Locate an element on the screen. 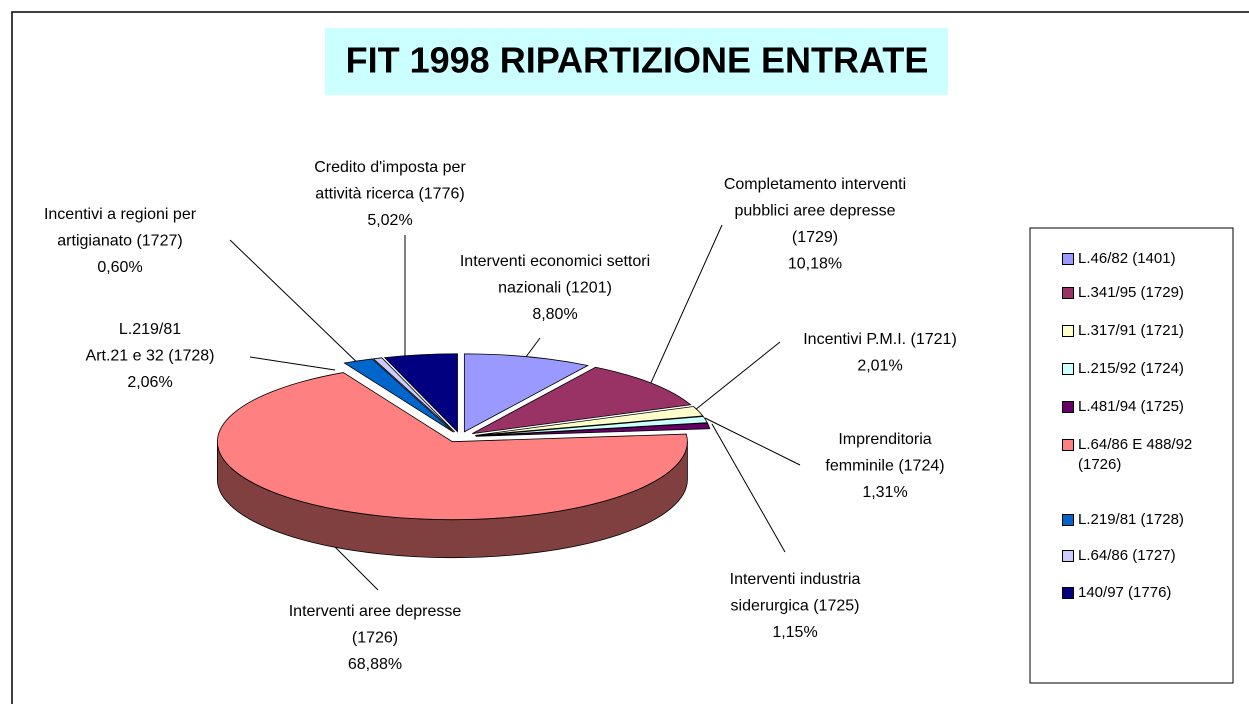 Image resolution: width=1249 pixels, height=704 pixels. chart-title: FIT 1998 RIPARTIZIONE ENTRATE is located at coordinates (637, 60).